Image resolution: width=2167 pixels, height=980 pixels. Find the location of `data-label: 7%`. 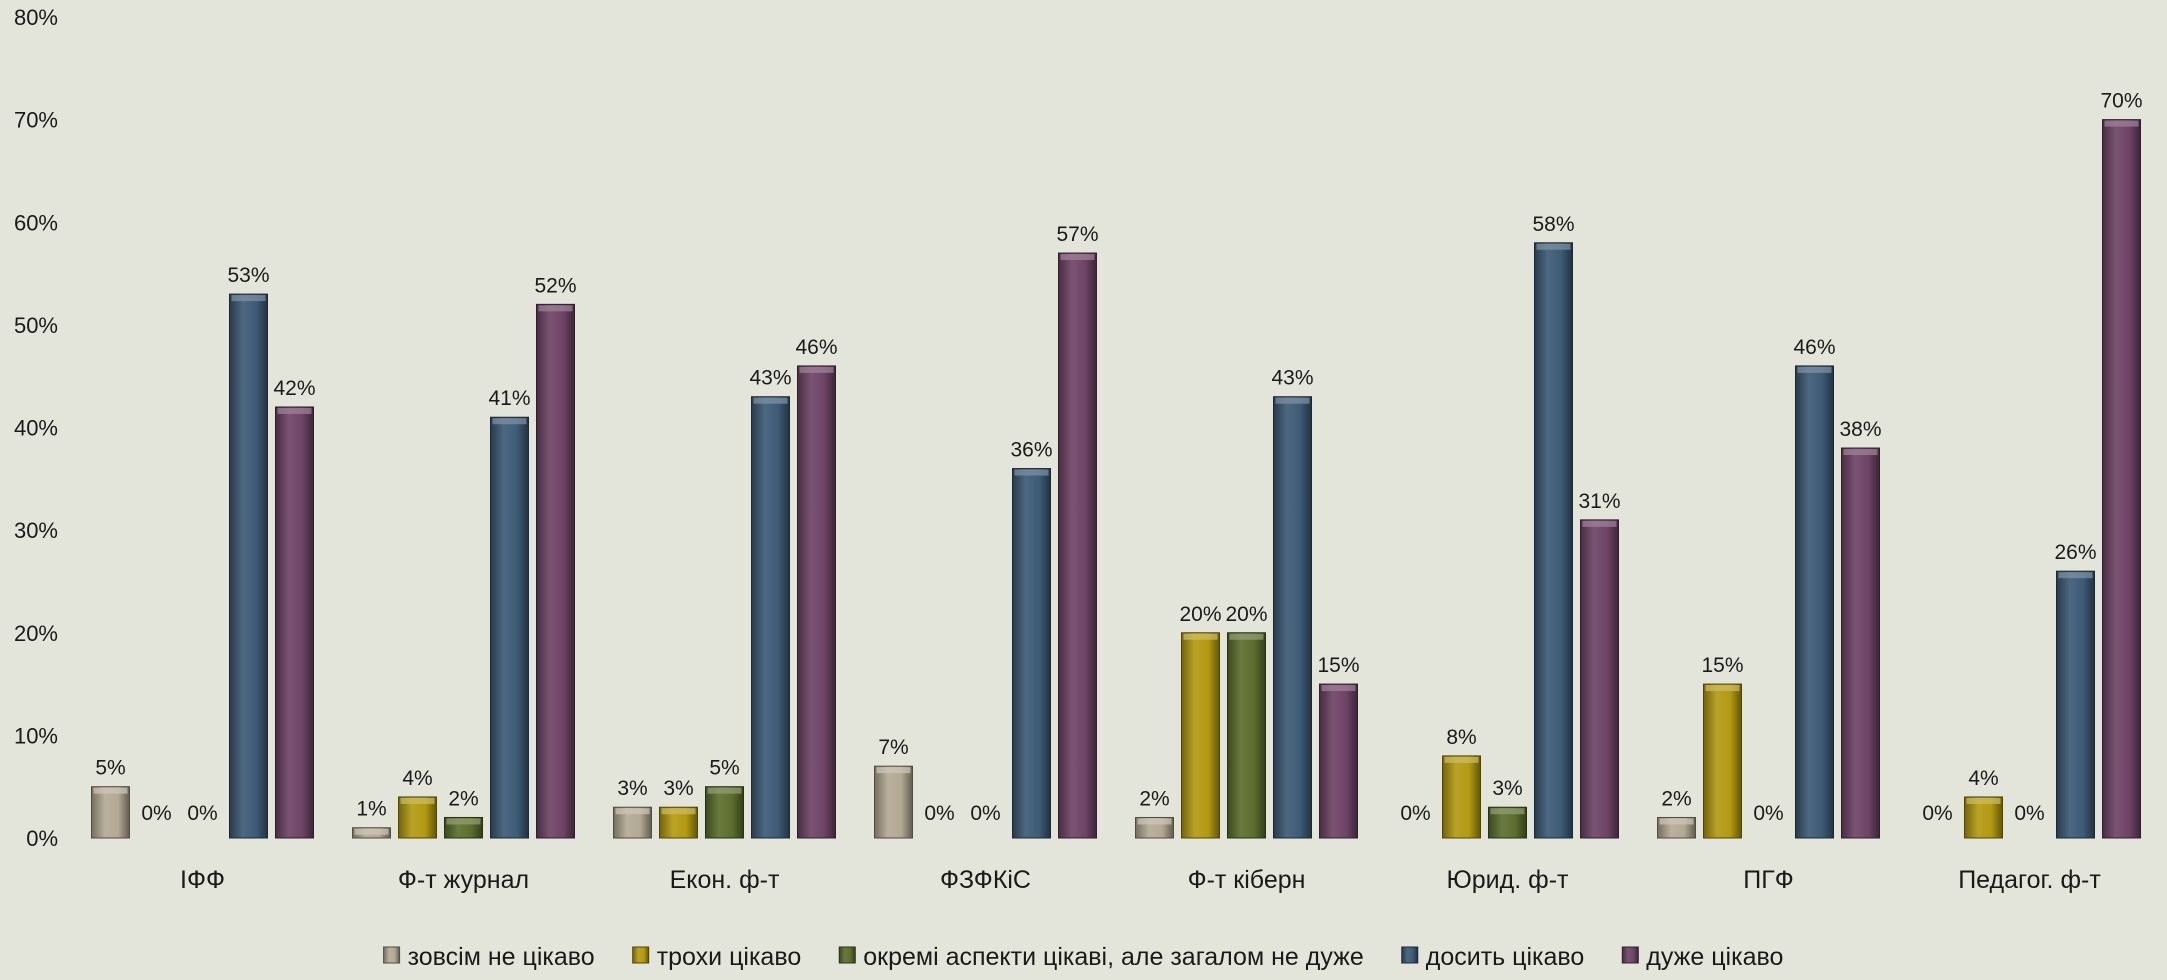

data-label: 7% is located at coordinates (893, 747).